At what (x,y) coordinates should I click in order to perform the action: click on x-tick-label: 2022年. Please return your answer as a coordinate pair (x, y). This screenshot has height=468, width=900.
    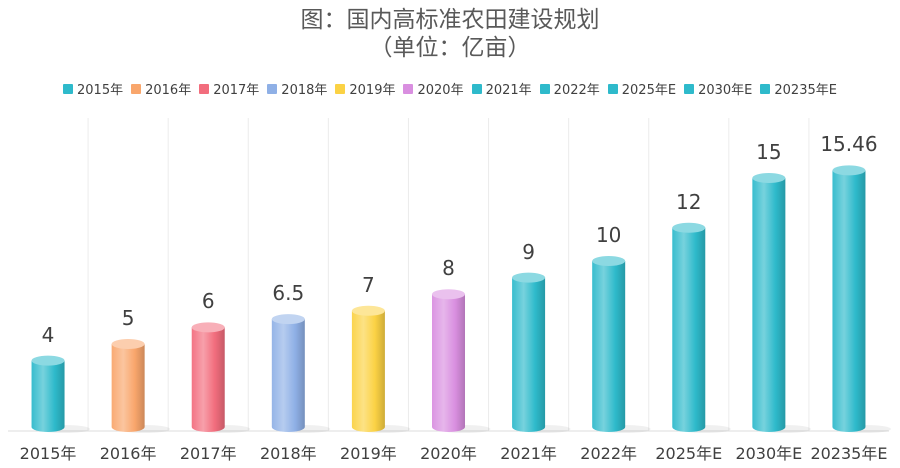
    Looking at the image, I should click on (609, 453).